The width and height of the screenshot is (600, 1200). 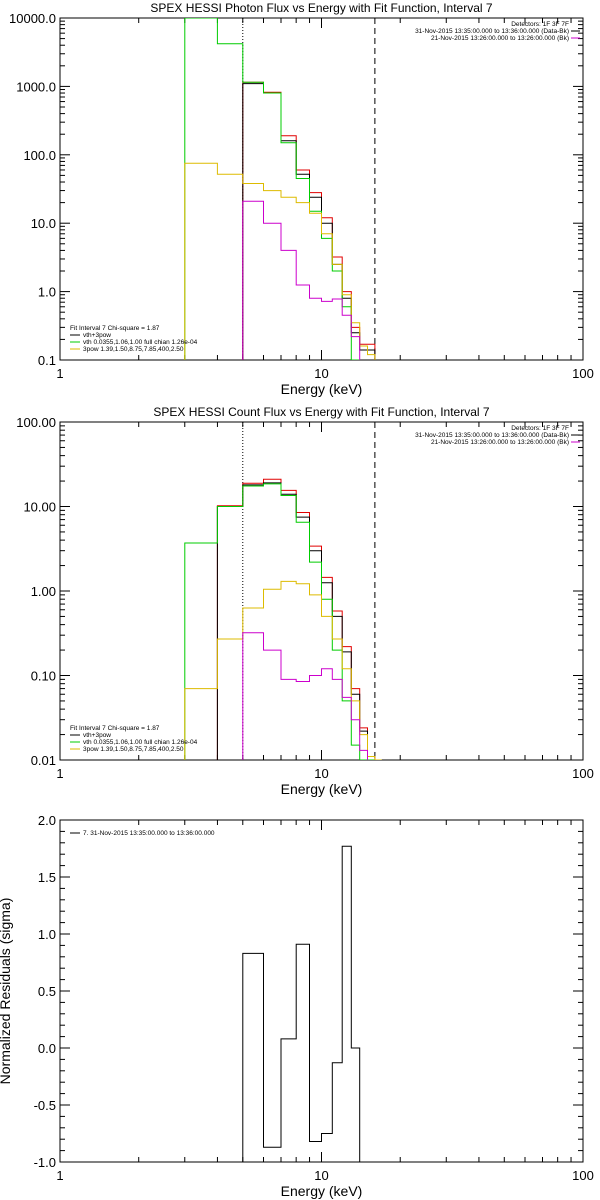 I want to click on series-vth-3pow-line, so click(x=309, y=221).